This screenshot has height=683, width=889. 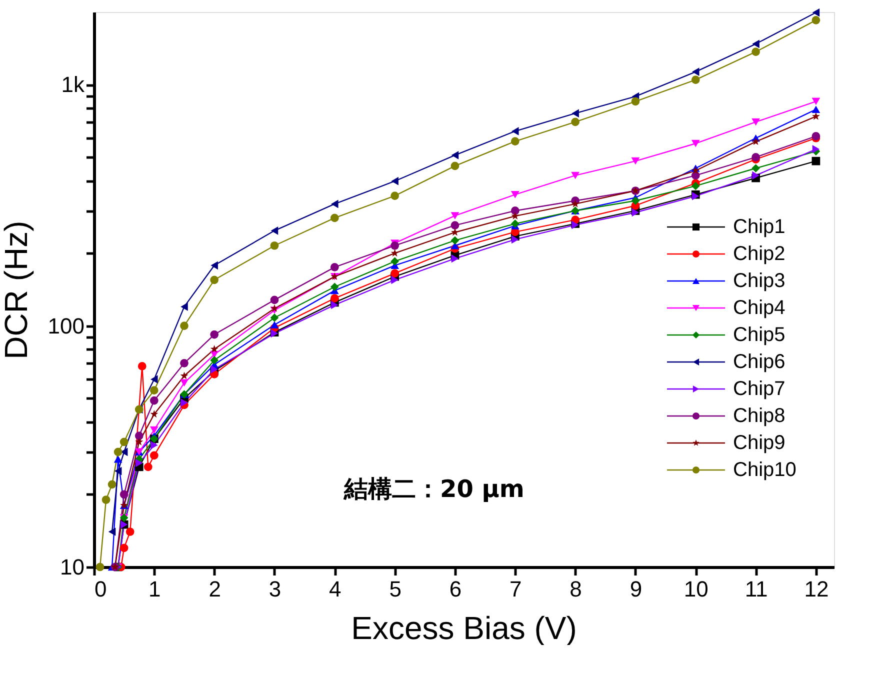 I want to click on legend-label: Chip5, so click(x=759, y=335).